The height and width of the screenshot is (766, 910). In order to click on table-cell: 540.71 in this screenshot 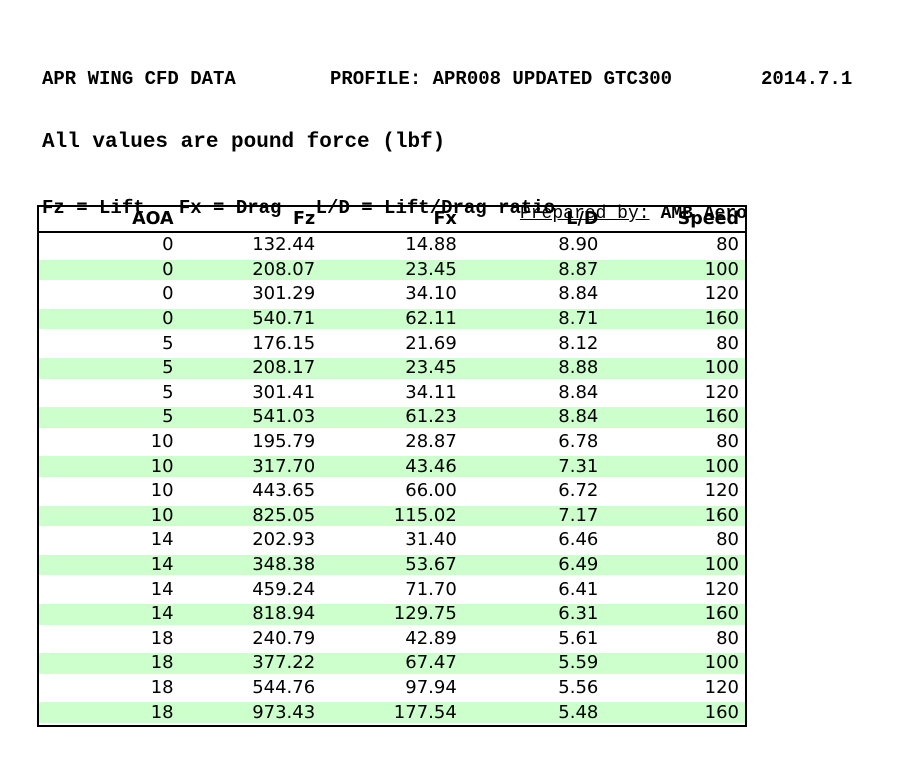, I will do `click(250, 319)`.